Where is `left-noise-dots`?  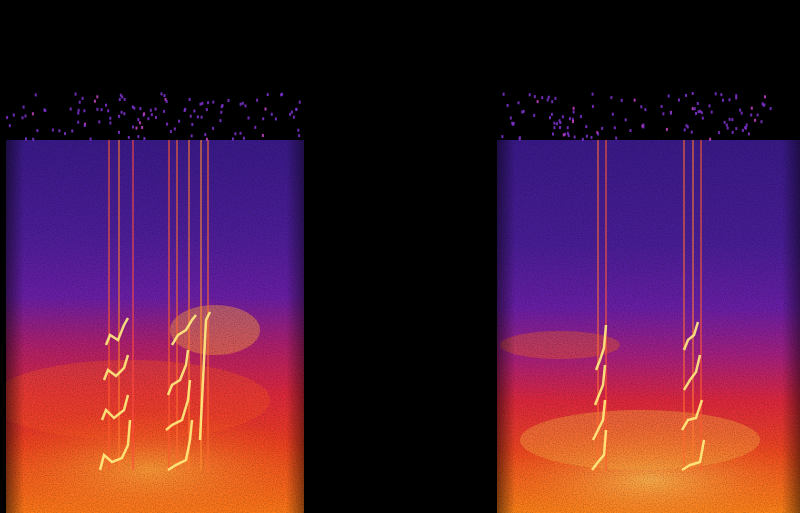
left-noise-dots is located at coordinates (153, 116).